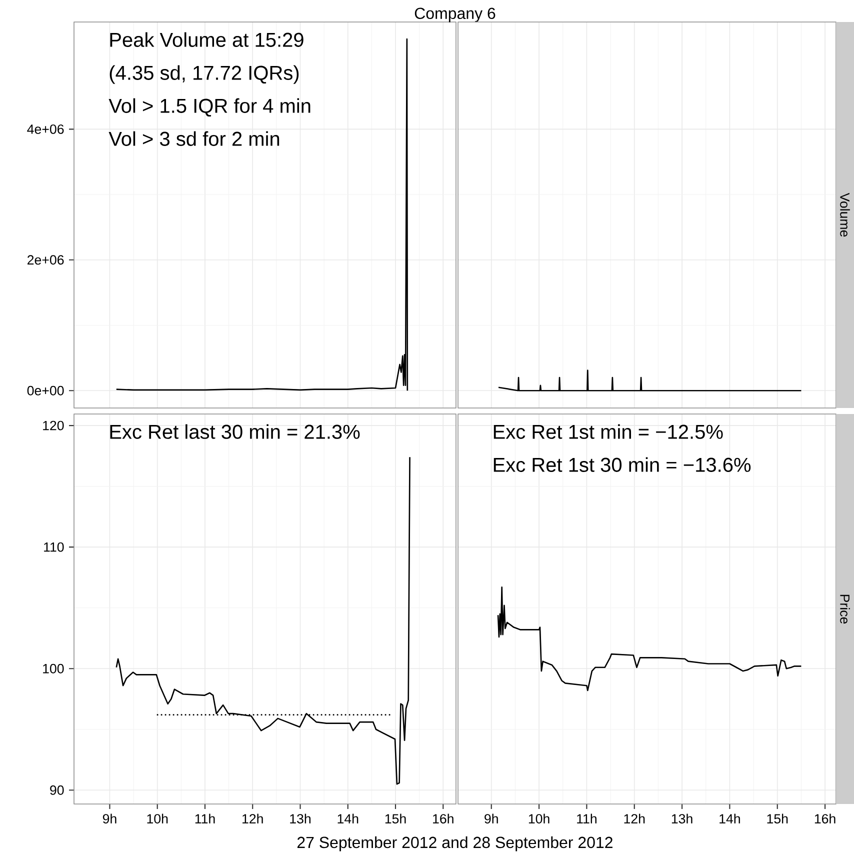 This screenshot has height=858, width=854. Describe the element at coordinates (53, 425) in the screenshot. I see `y-tick-label: 120` at that location.